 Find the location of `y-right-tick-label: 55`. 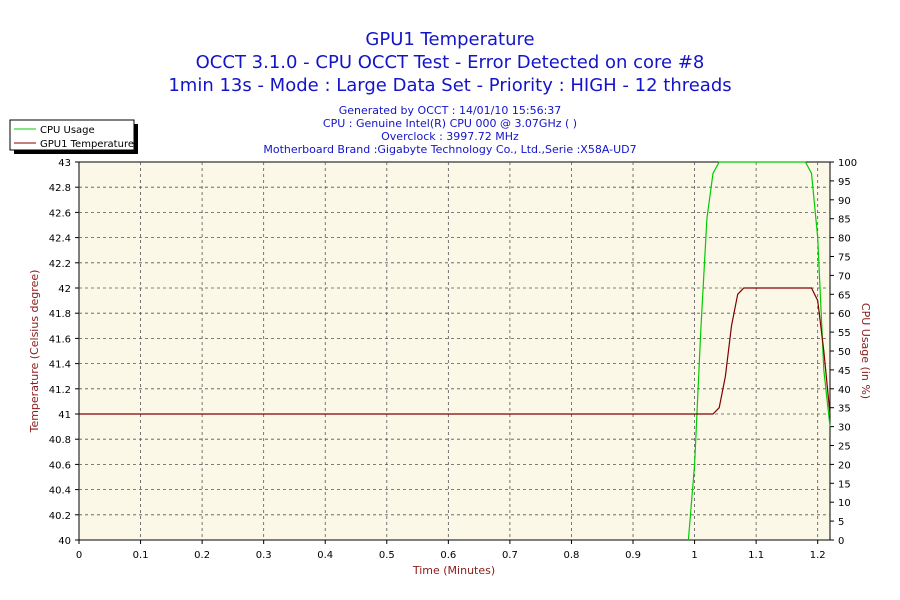

y-right-tick-label: 55 is located at coordinates (844, 333).